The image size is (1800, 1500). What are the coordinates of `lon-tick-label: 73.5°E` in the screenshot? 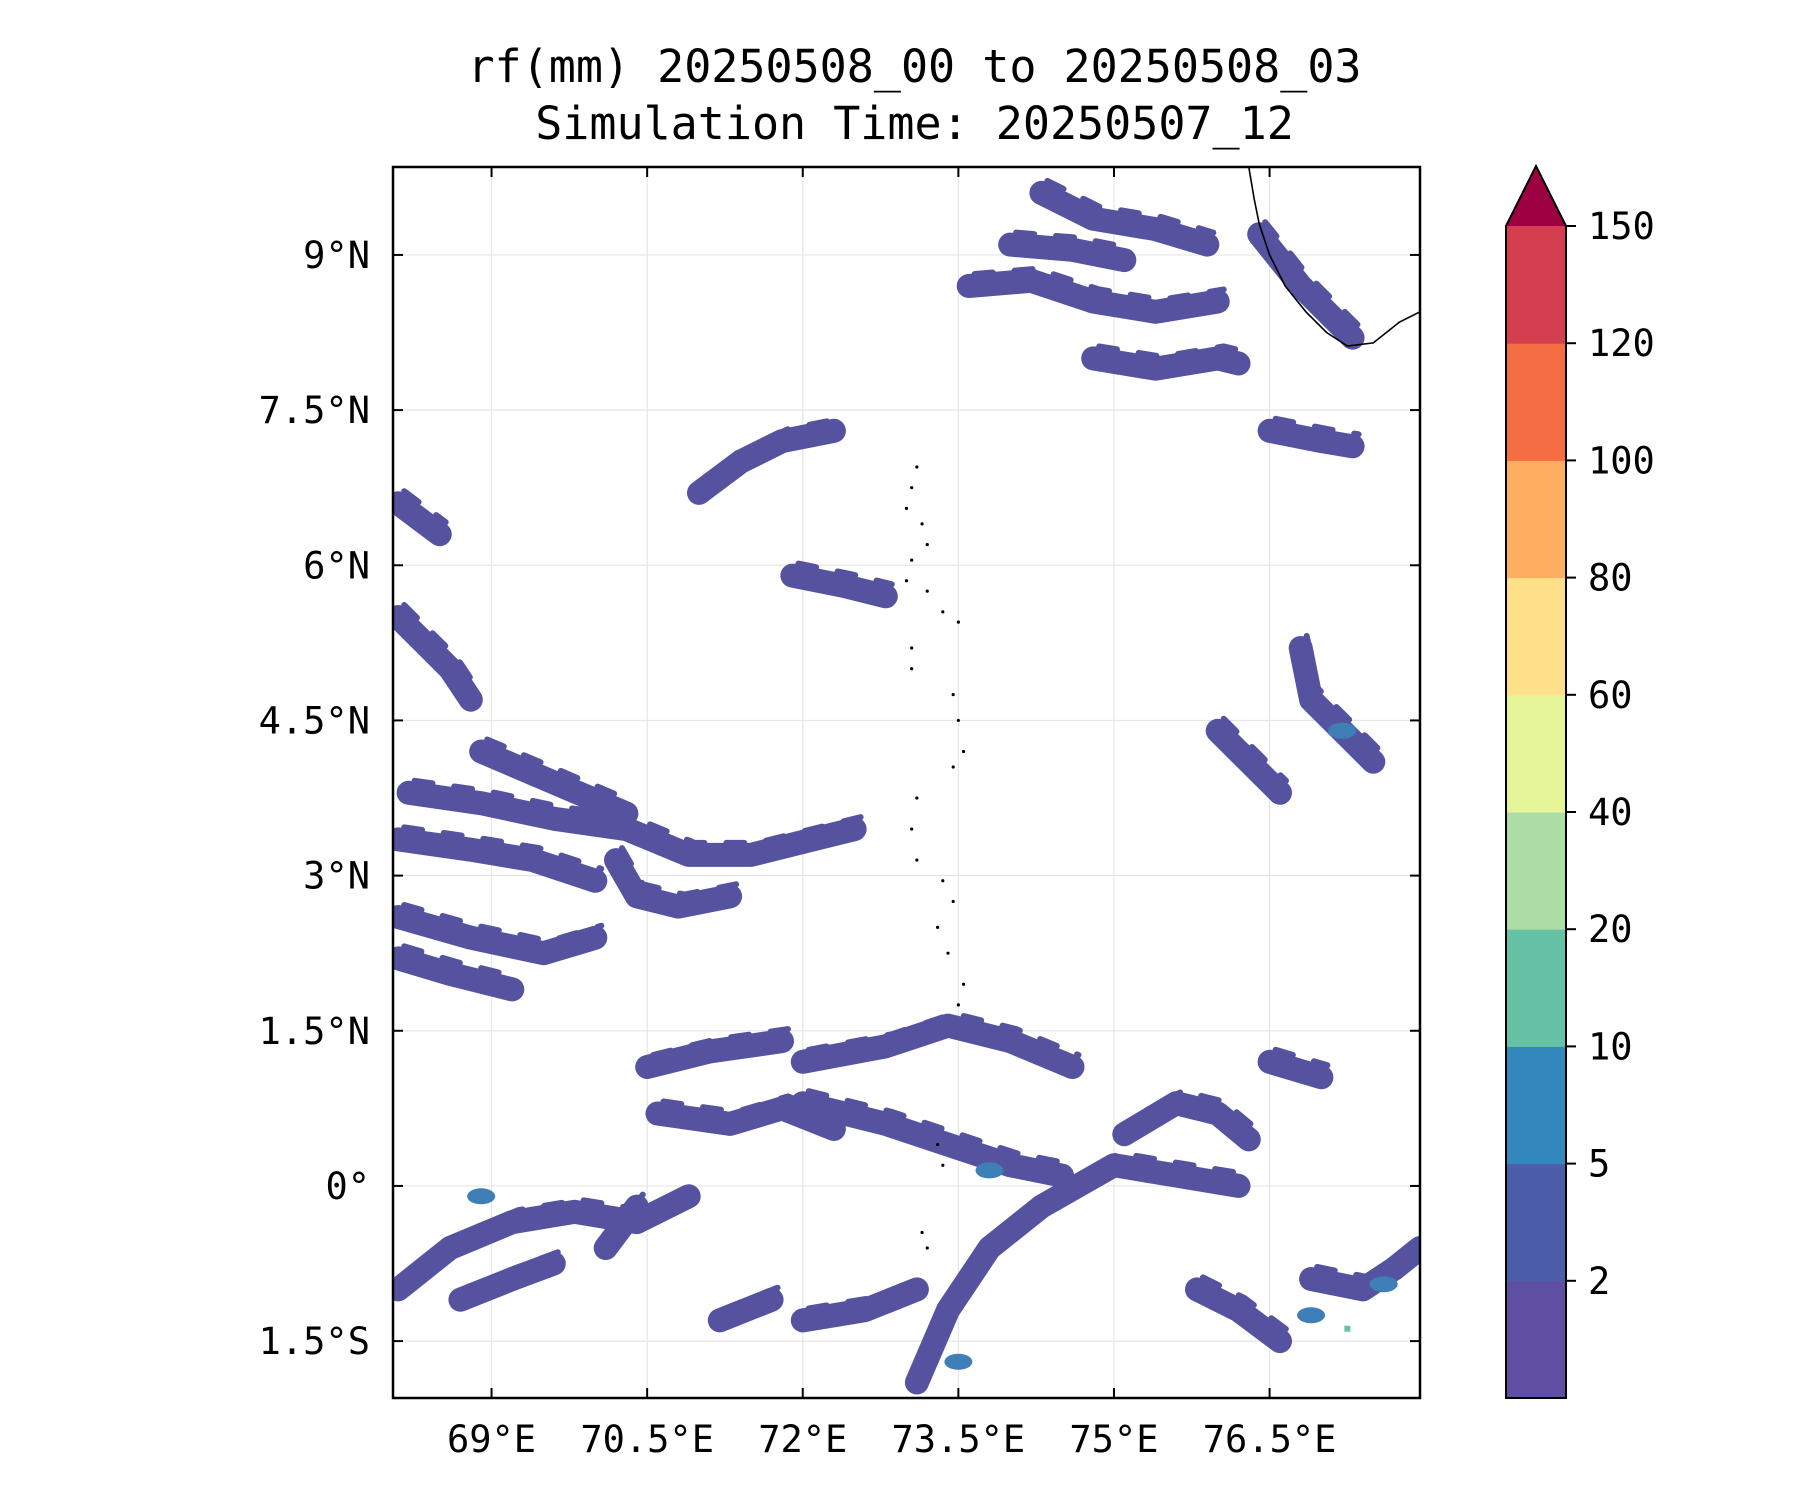 It's located at (959, 1439).